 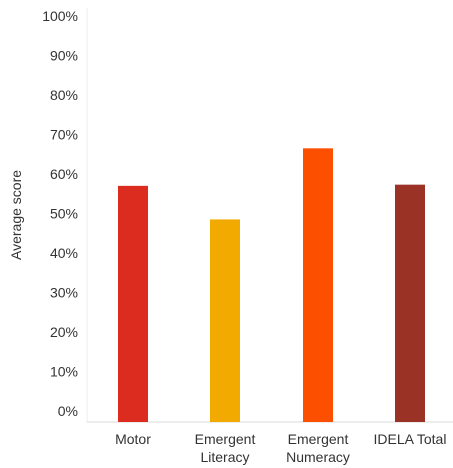 What do you see at coordinates (64, 214) in the screenshot?
I see `y-tick-label: 50%` at bounding box center [64, 214].